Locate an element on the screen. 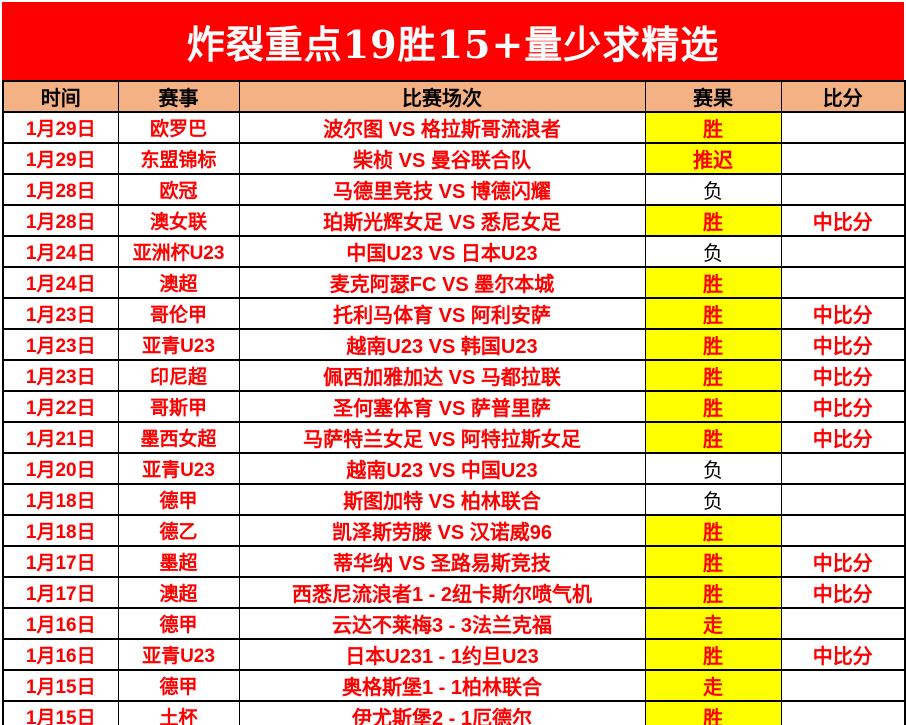  table-row: 1月29日 东盟锦标 柴桢 VS 曼谷联合队 推迟 is located at coordinates (454, 158).